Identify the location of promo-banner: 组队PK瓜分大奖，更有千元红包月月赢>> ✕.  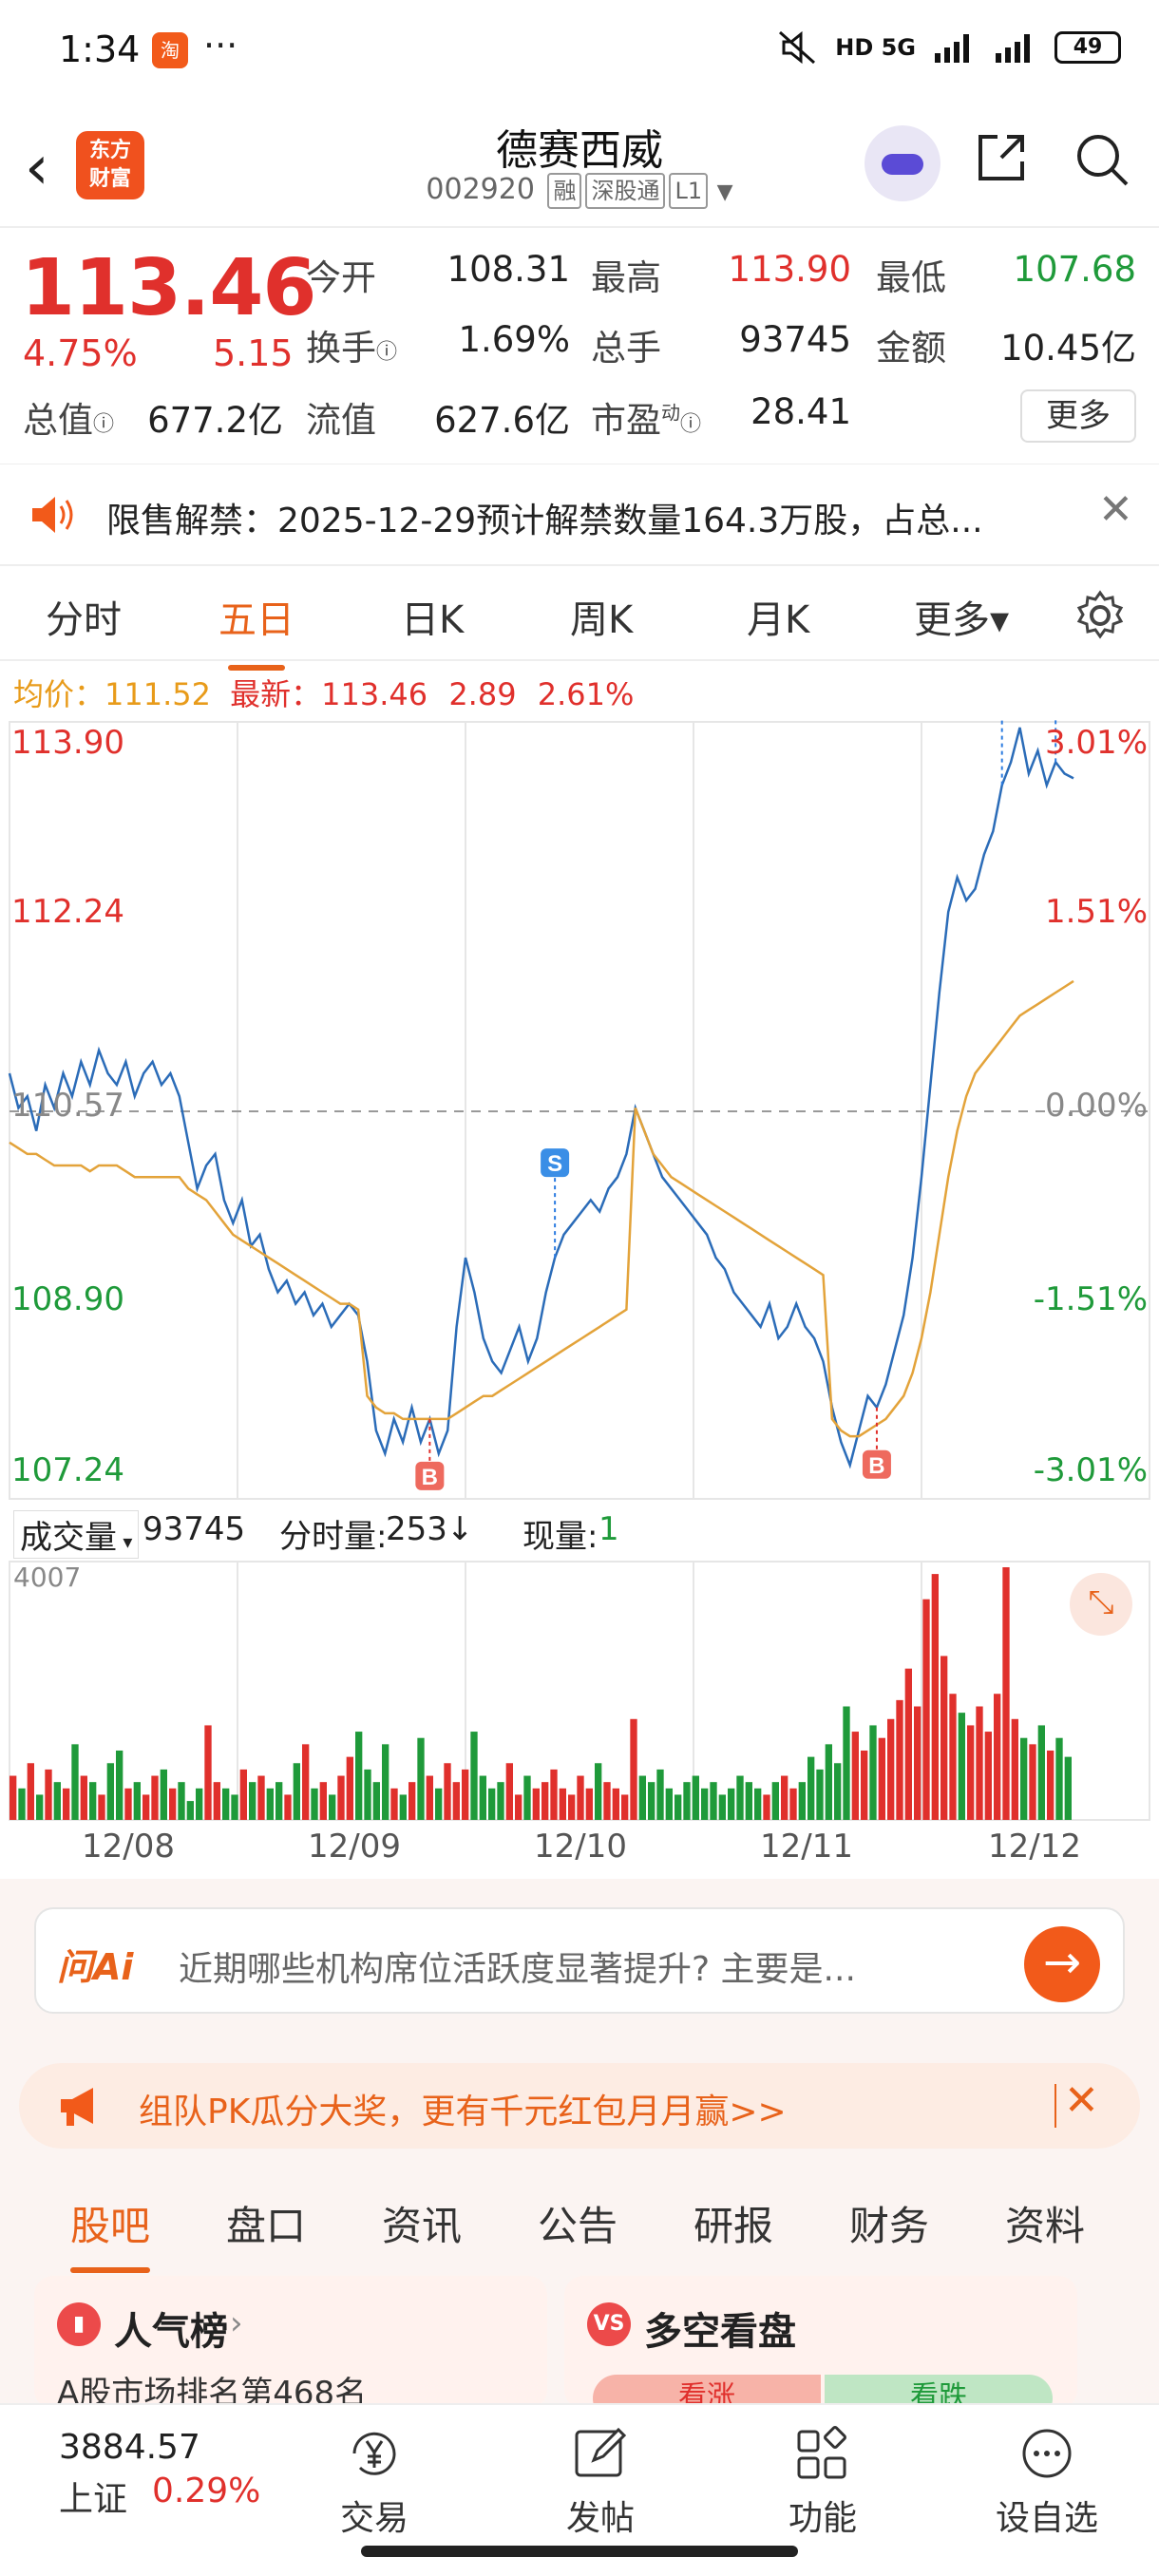
(579, 2106).